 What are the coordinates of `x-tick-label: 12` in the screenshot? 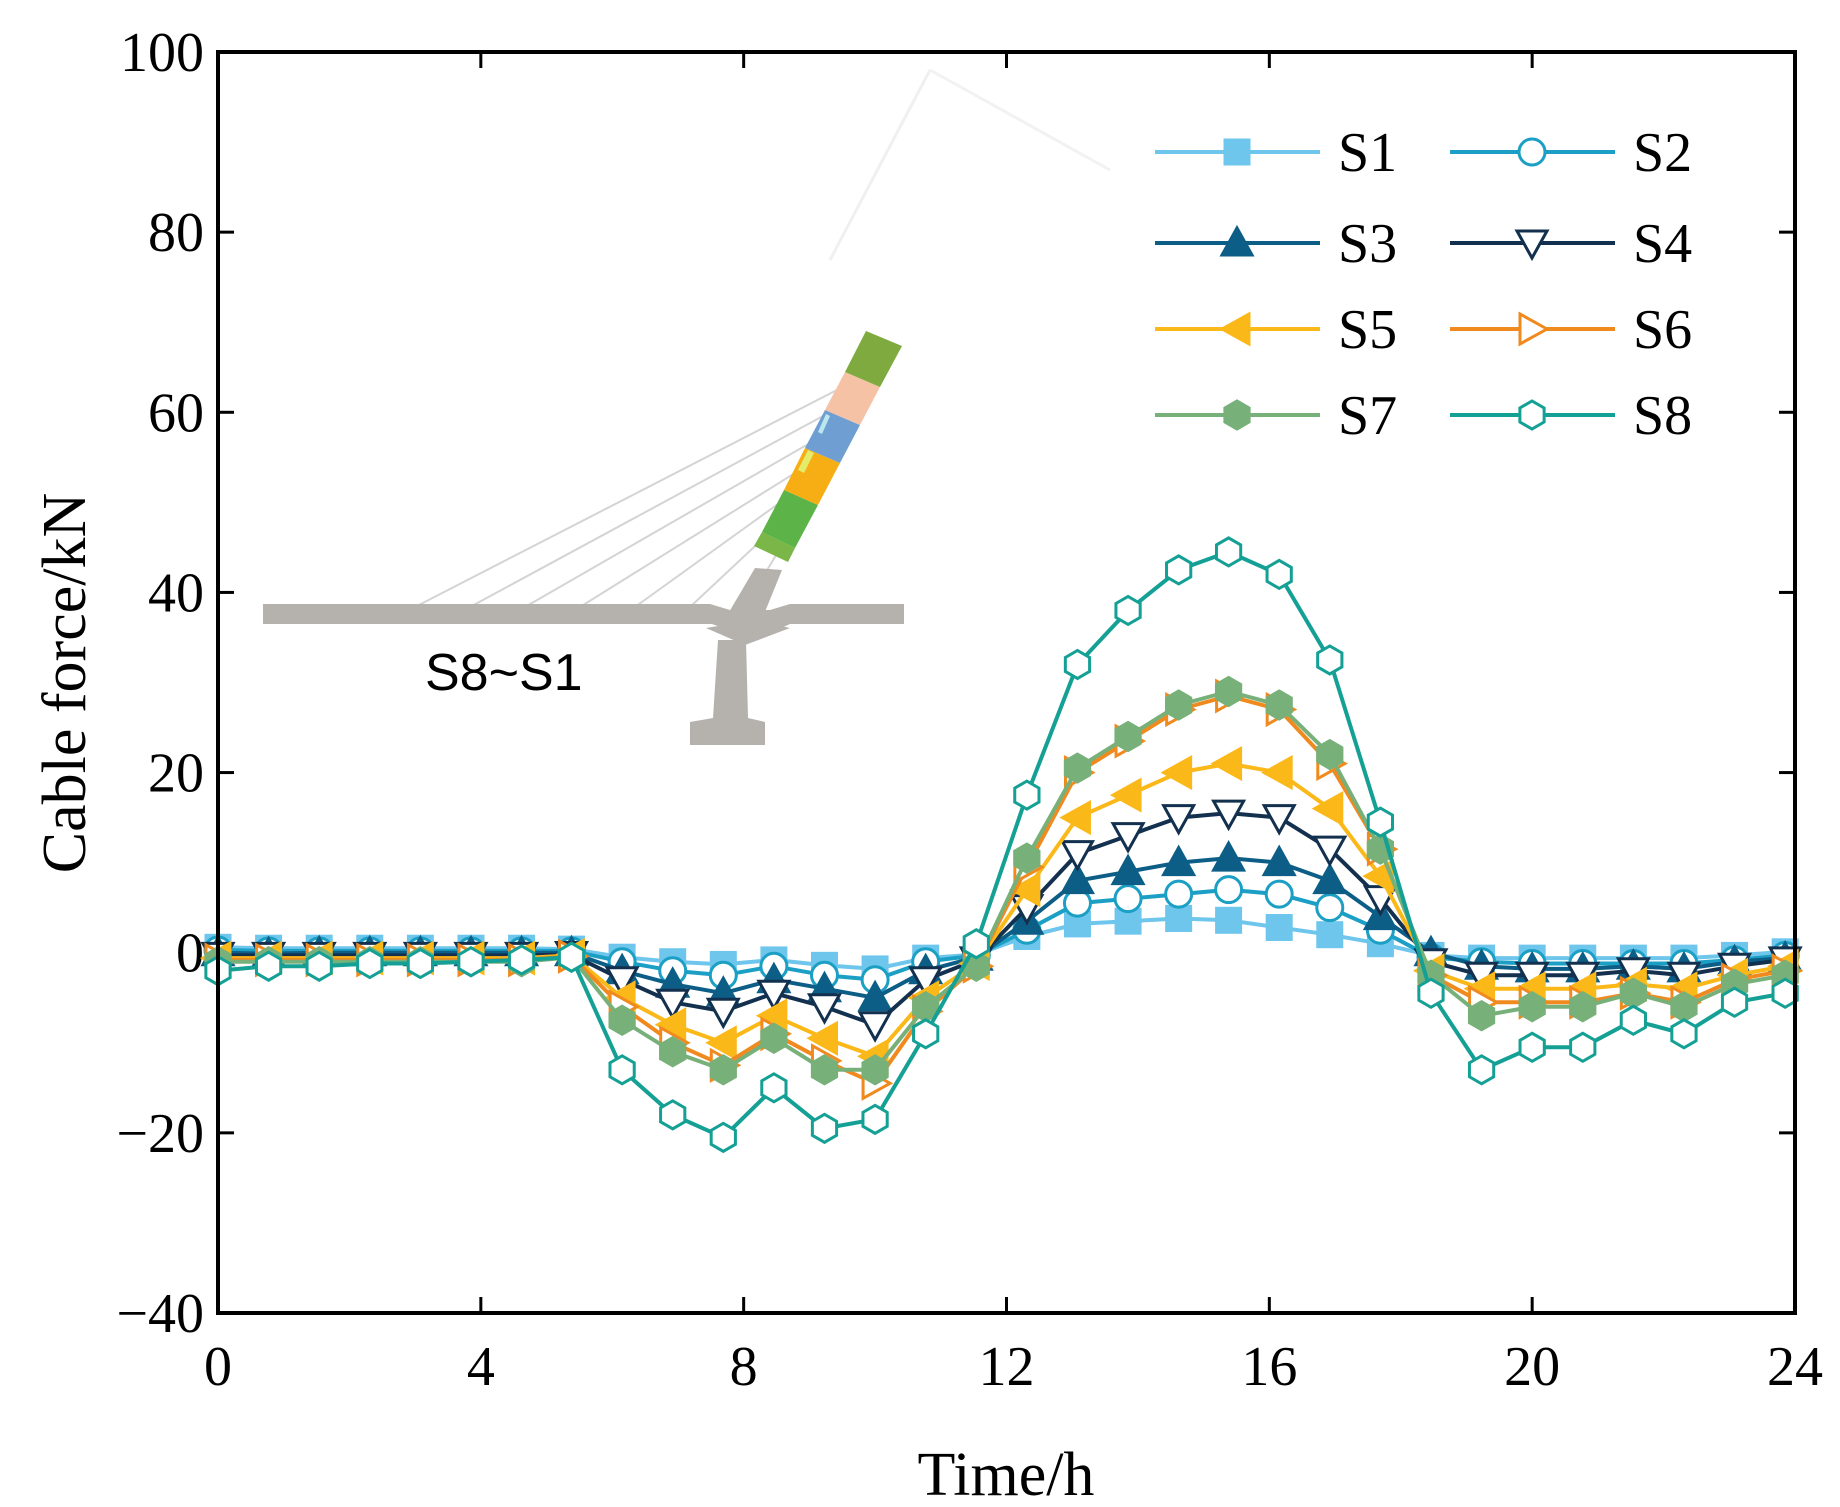 It's located at (1007, 1367).